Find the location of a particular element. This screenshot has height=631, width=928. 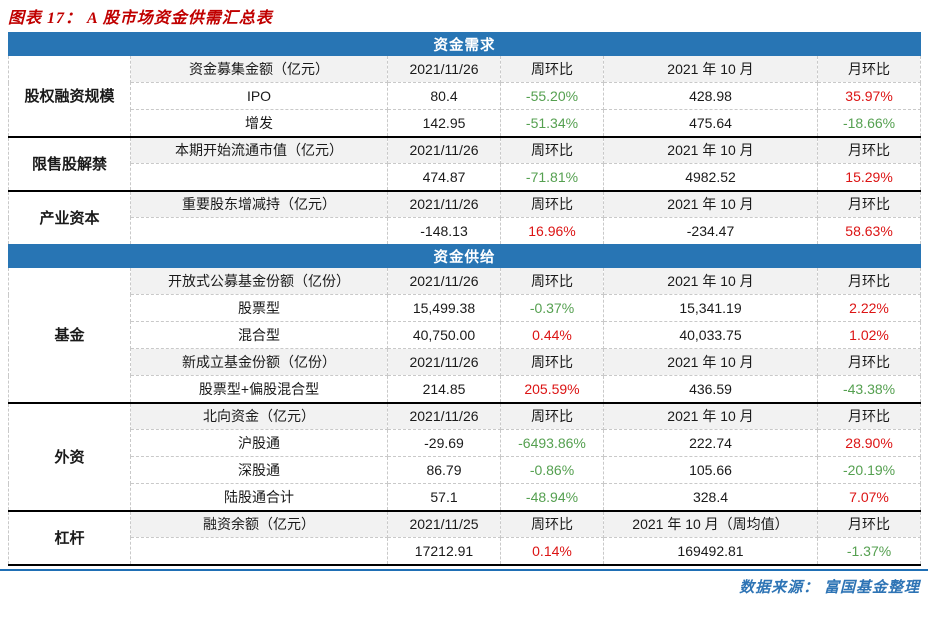

table-row: 股票型 15,499.38 -0.37% 15,341.19 2.22% is located at coordinates (465, 308).